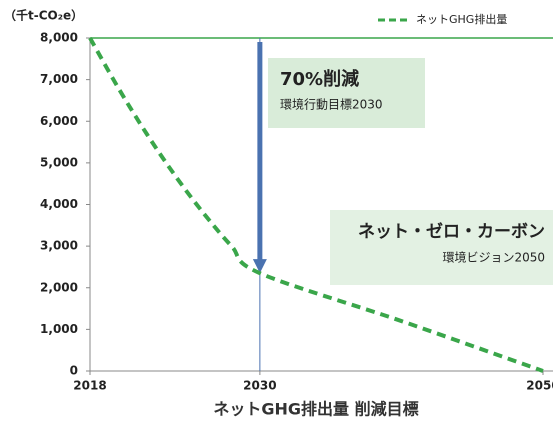 Image resolution: width=553 pixels, height=425 pixels. Describe the element at coordinates (59, 162) in the screenshot. I see `y-tick-label: 5,000` at that location.